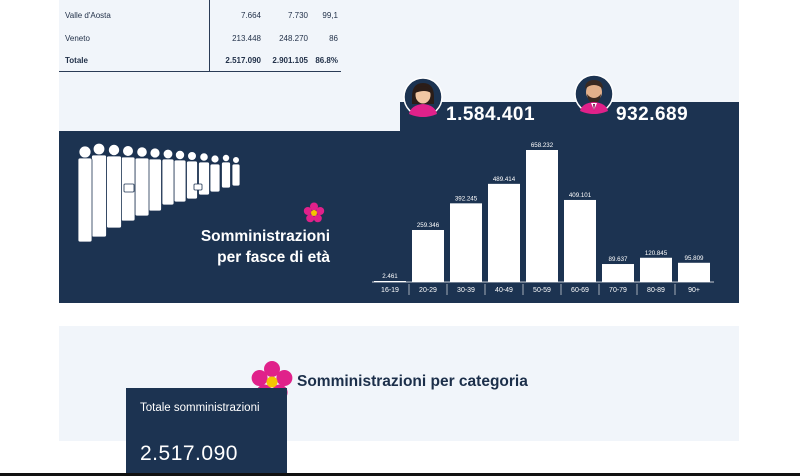 This screenshot has width=800, height=476. What do you see at coordinates (189, 453) in the screenshot?
I see `total-administrations-value: 2.517.090` at bounding box center [189, 453].